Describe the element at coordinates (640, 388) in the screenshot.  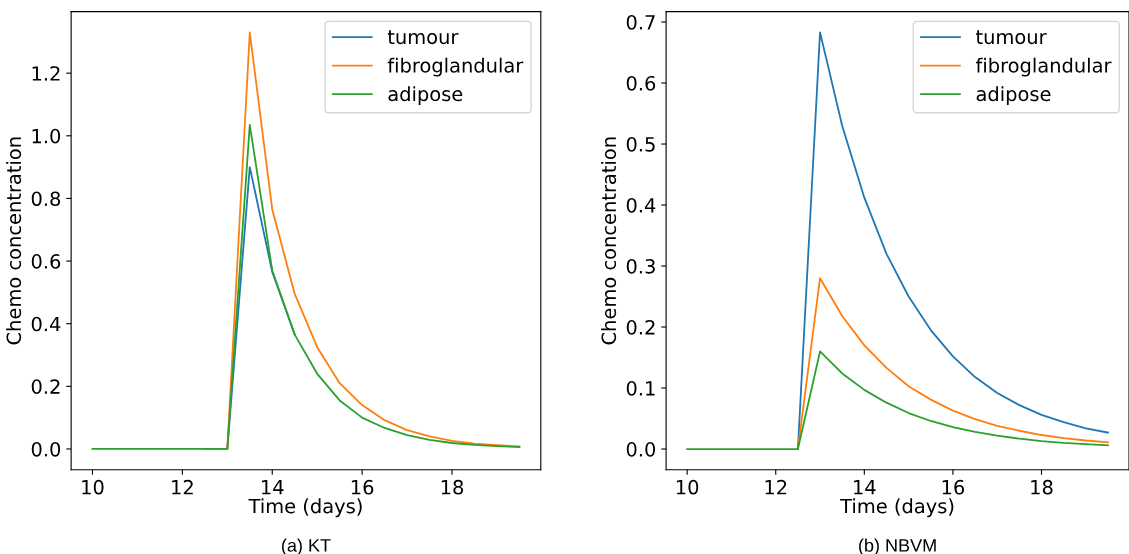
I see `y-tick-label: 0.1` at that location.